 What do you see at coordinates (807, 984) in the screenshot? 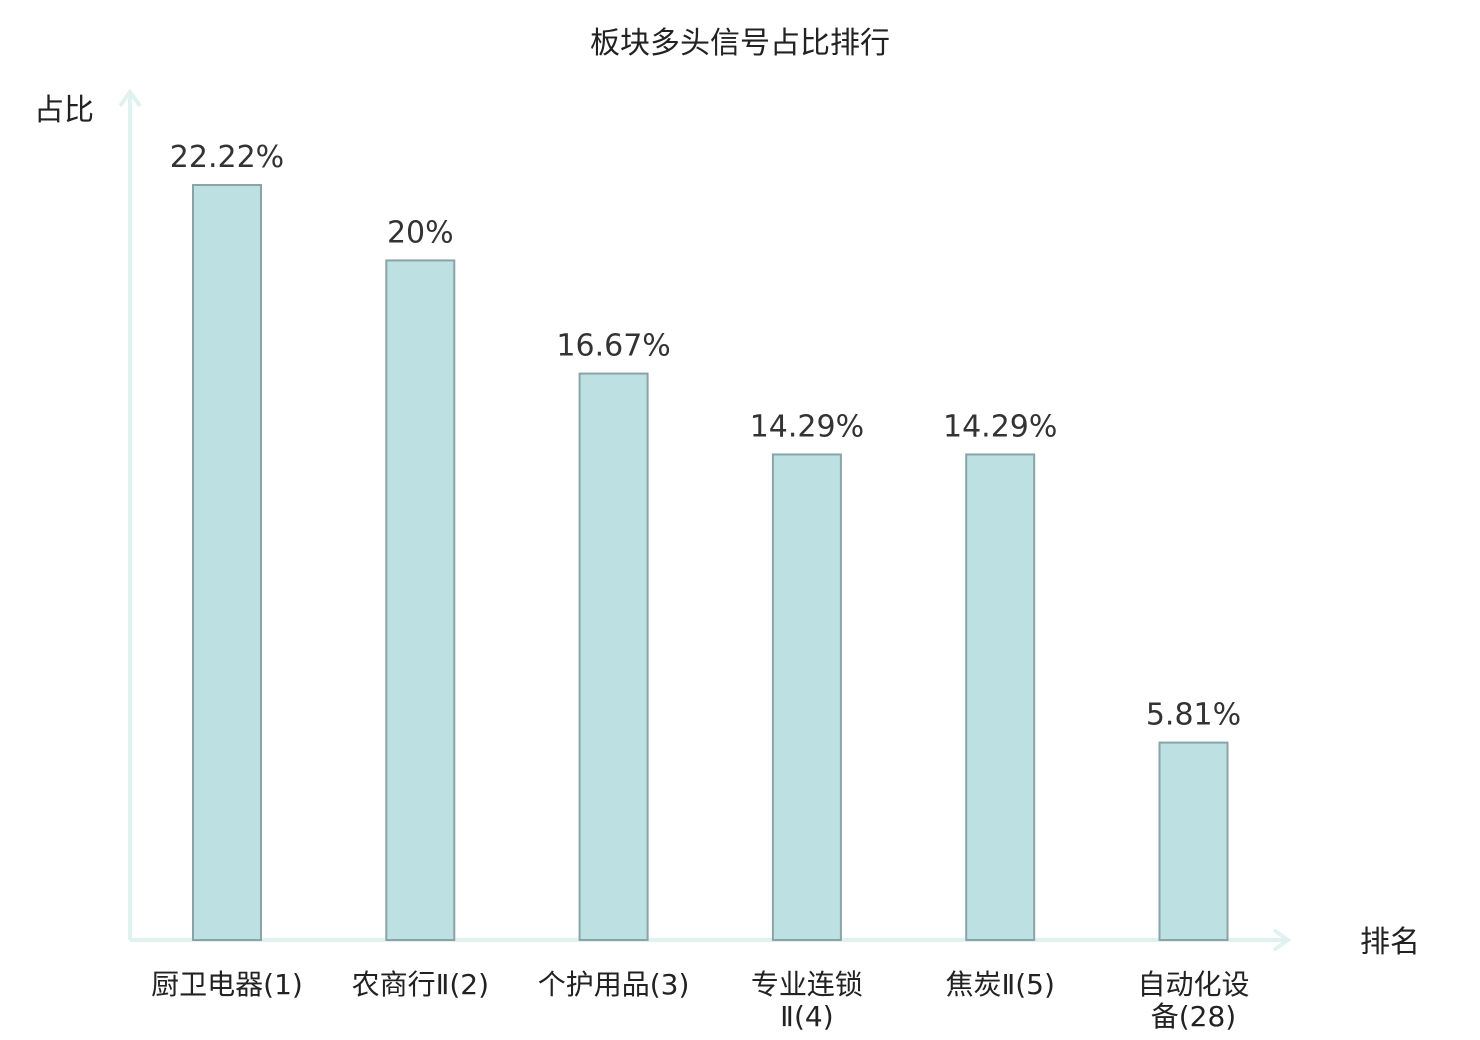
I see `category-label-line: 专业连锁` at bounding box center [807, 984].